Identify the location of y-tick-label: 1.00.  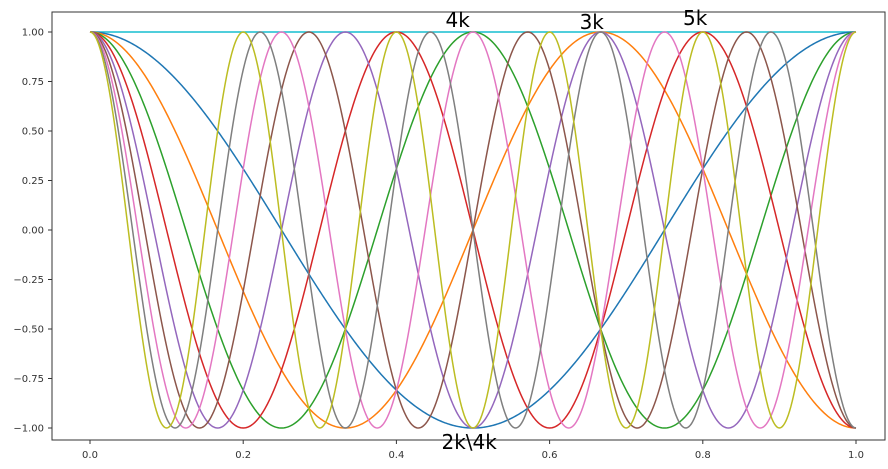
(33, 33).